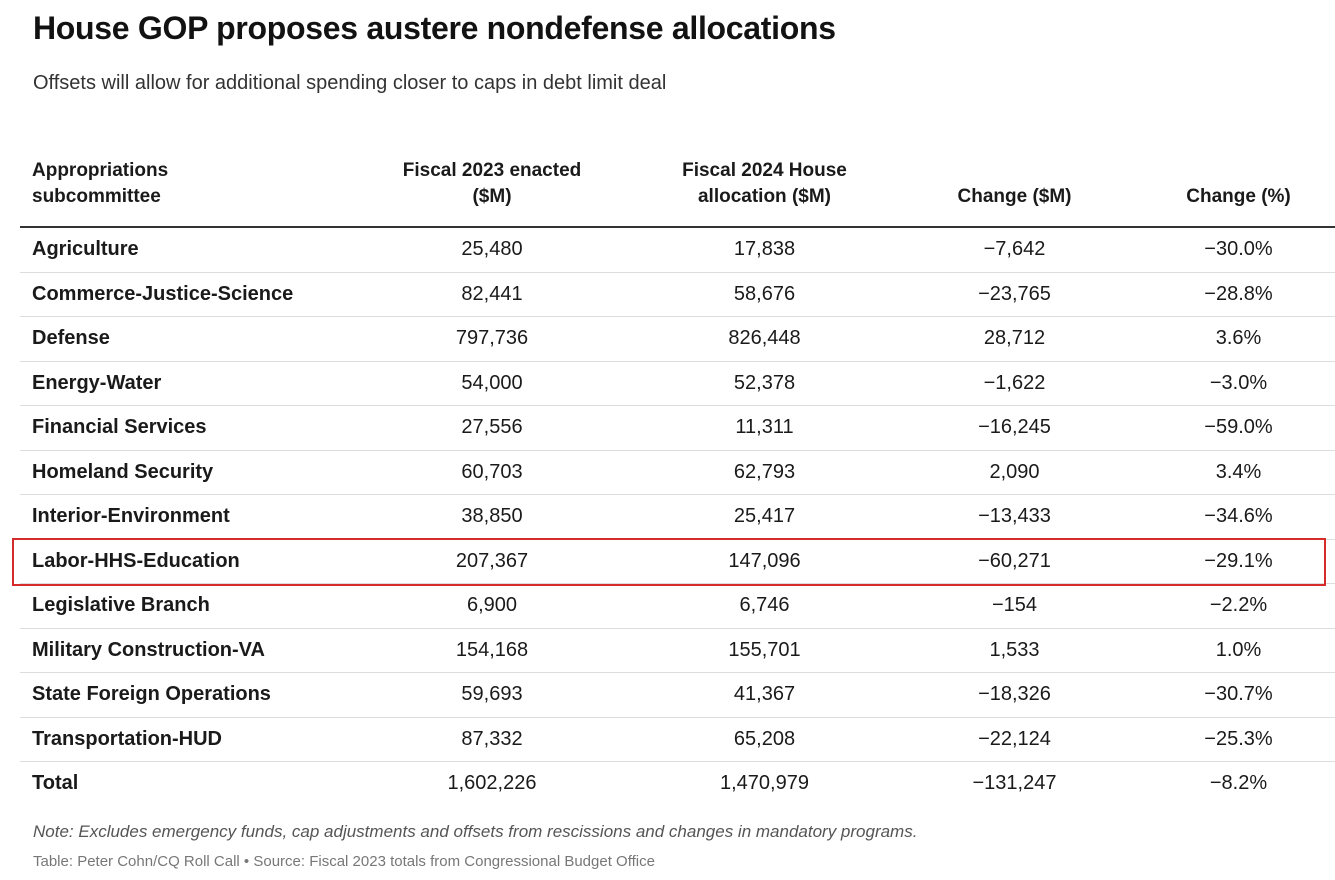 The width and height of the screenshot is (1335, 880). I want to click on fy2024-cell: 11,311, so click(764, 428).